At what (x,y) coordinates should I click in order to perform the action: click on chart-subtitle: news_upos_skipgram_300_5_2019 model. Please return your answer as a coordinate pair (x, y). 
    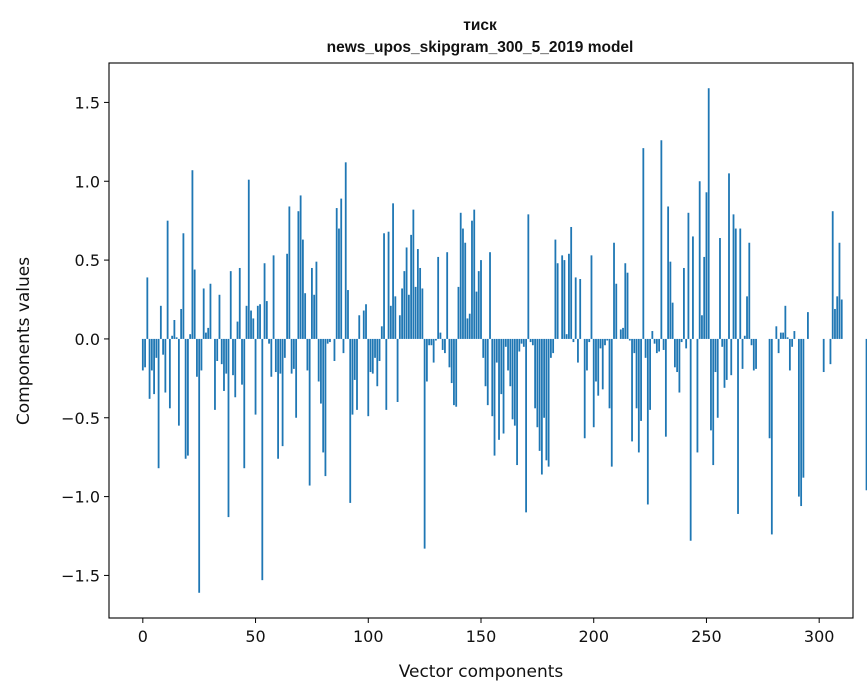
    Looking at the image, I should click on (480, 47).